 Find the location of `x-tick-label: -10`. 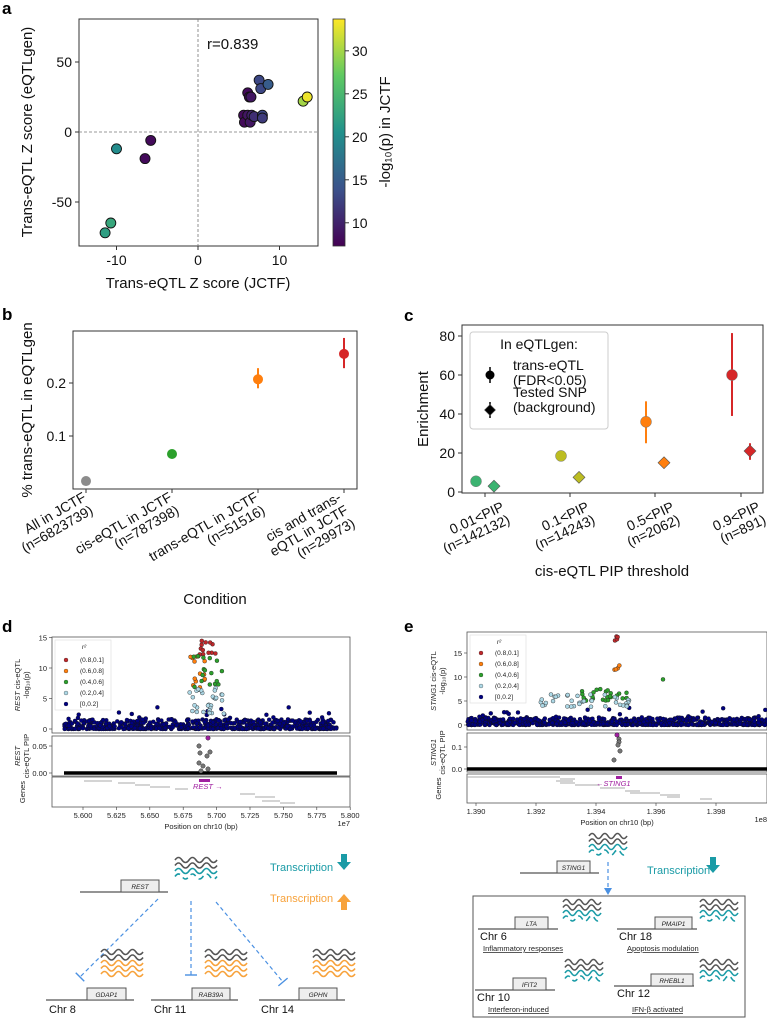

x-tick-label: -10 is located at coordinates (116, 260).